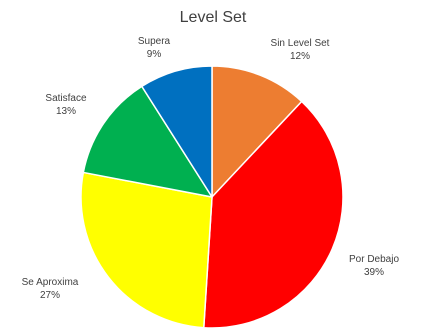 Image resolution: width=426 pixels, height=329 pixels. I want to click on data-label-percent: 12%, so click(300, 56).